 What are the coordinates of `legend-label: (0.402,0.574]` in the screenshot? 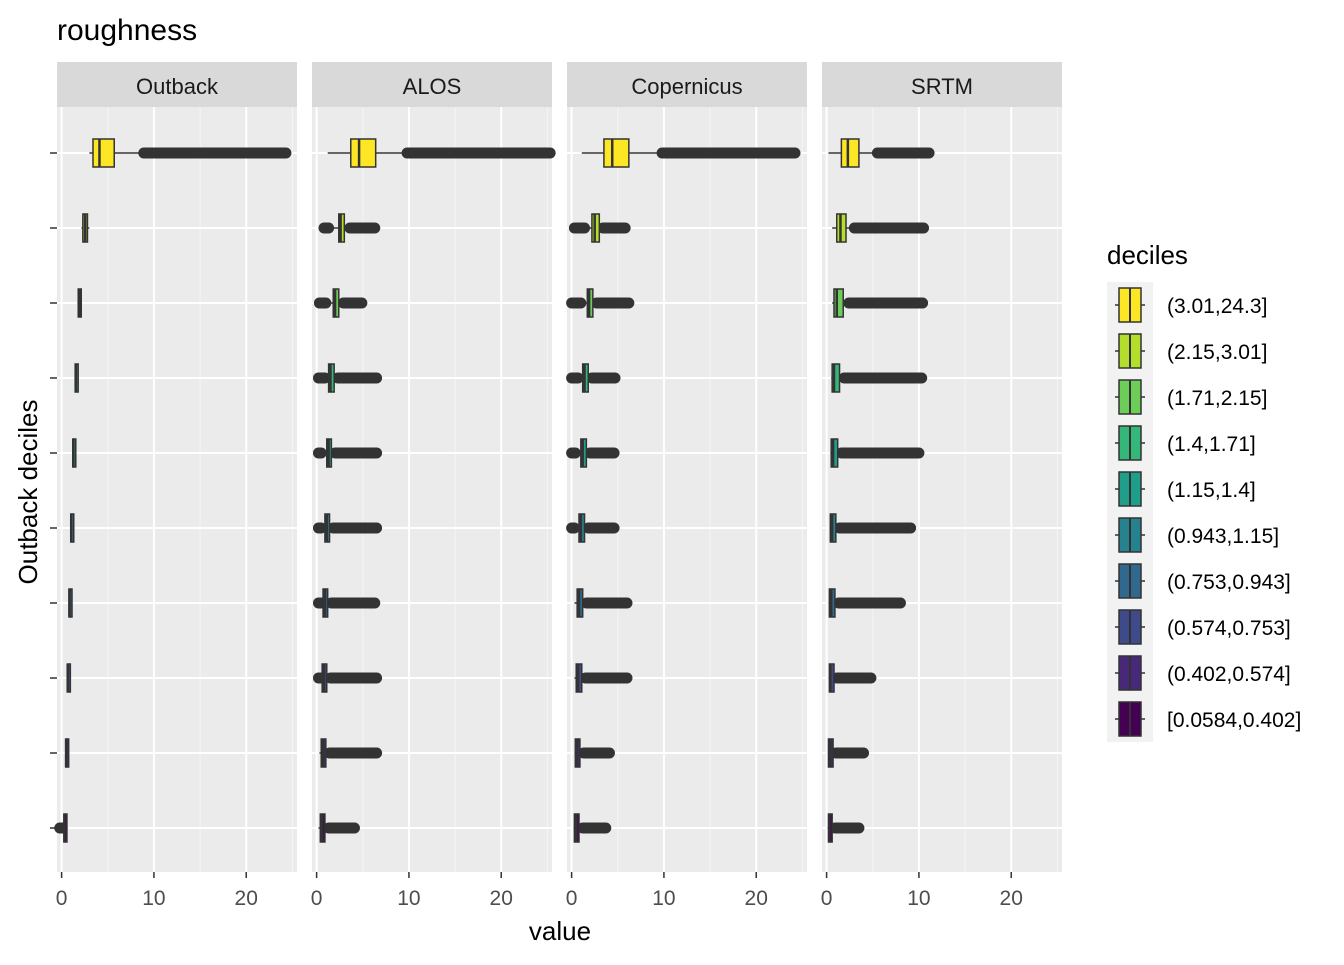 It's located at (1229, 674).